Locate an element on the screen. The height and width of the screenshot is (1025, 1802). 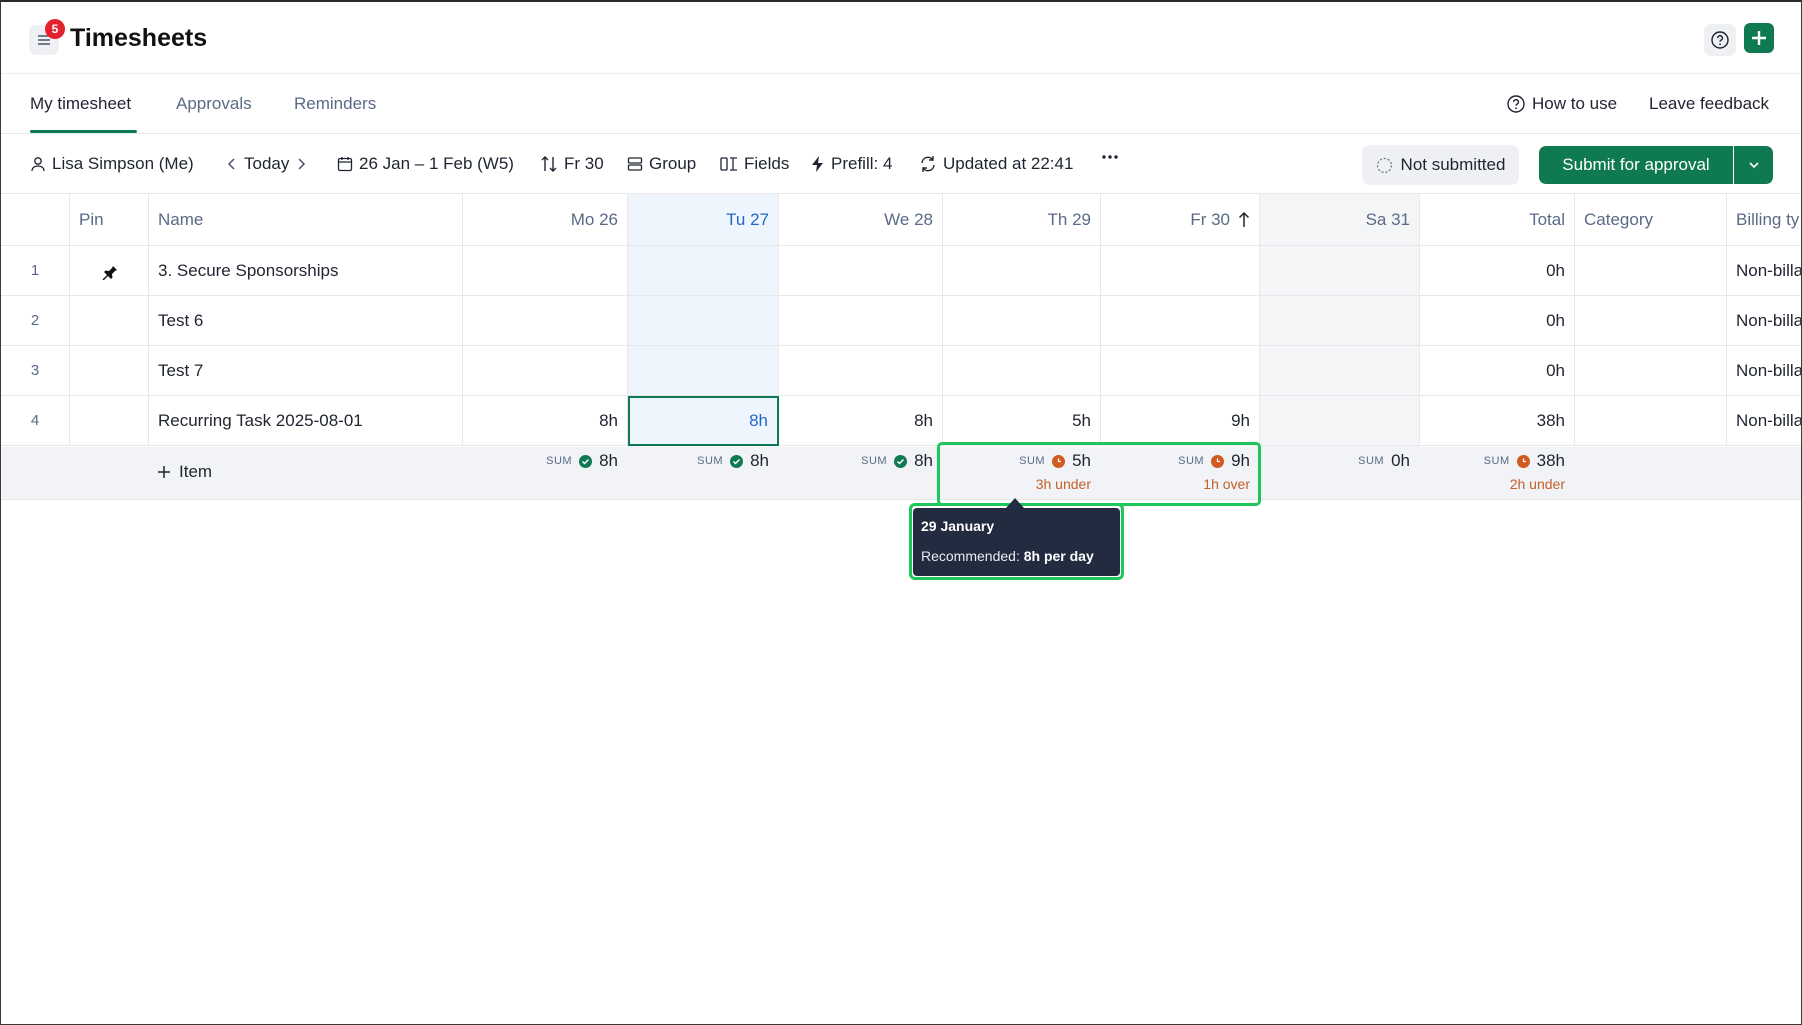
sort-label: Fr 30 is located at coordinates (584, 163).